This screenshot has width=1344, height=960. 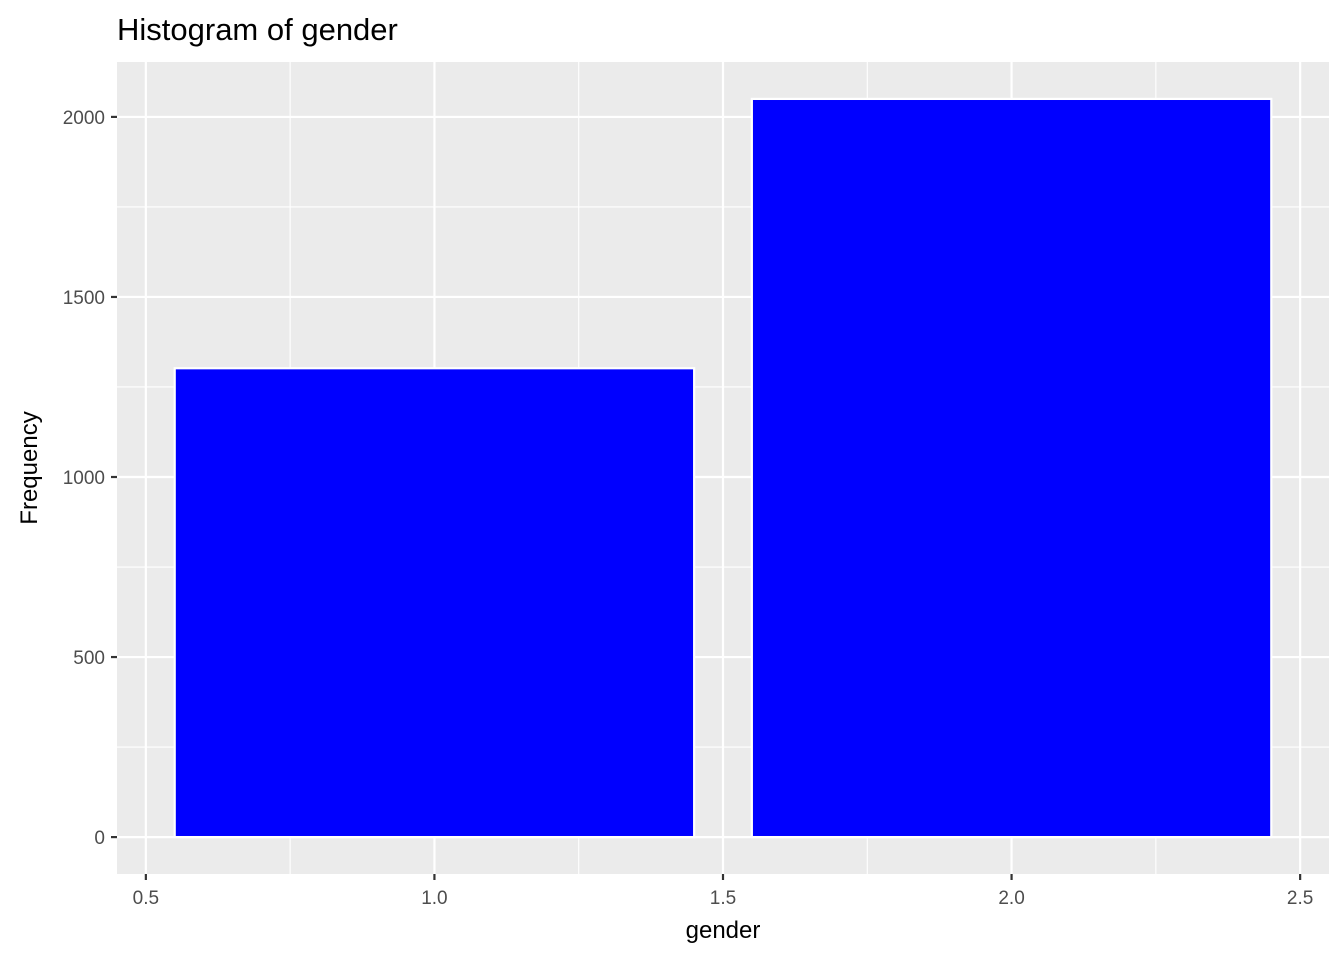 What do you see at coordinates (29, 467) in the screenshot?
I see `y-axis-title: Frequency` at bounding box center [29, 467].